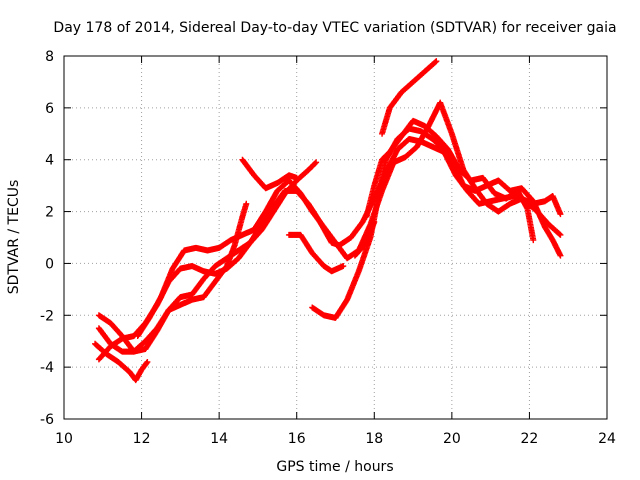 This screenshot has width=640, height=480. Describe the element at coordinates (47, 420) in the screenshot. I see `y-tick-label: -6` at that location.